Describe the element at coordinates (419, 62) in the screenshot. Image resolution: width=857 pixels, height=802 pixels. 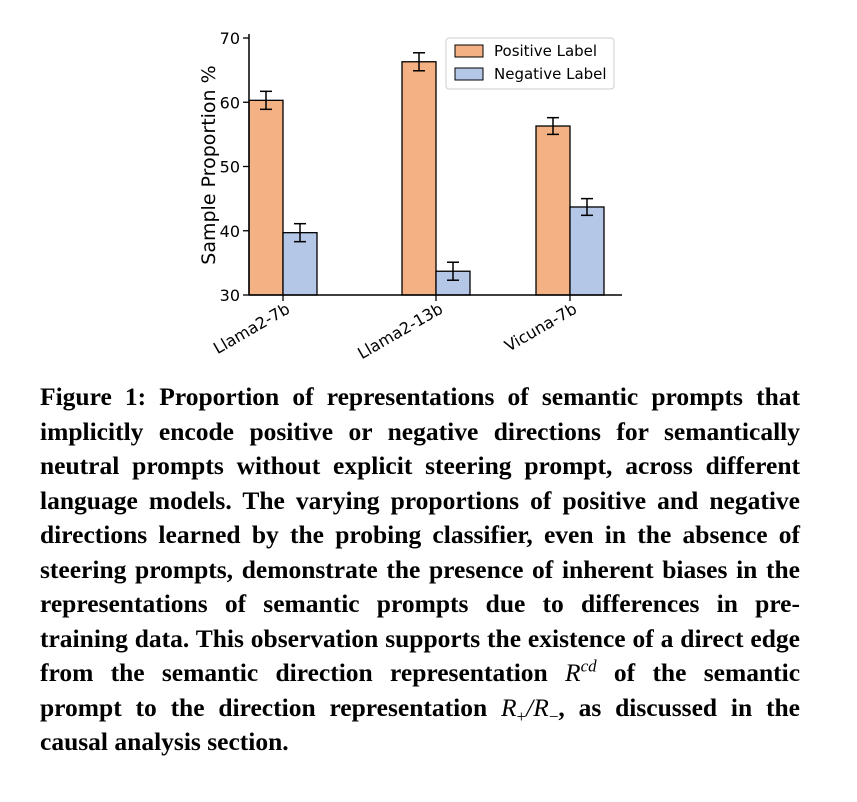
I see `error-bar-positive-llama2-13b` at that location.